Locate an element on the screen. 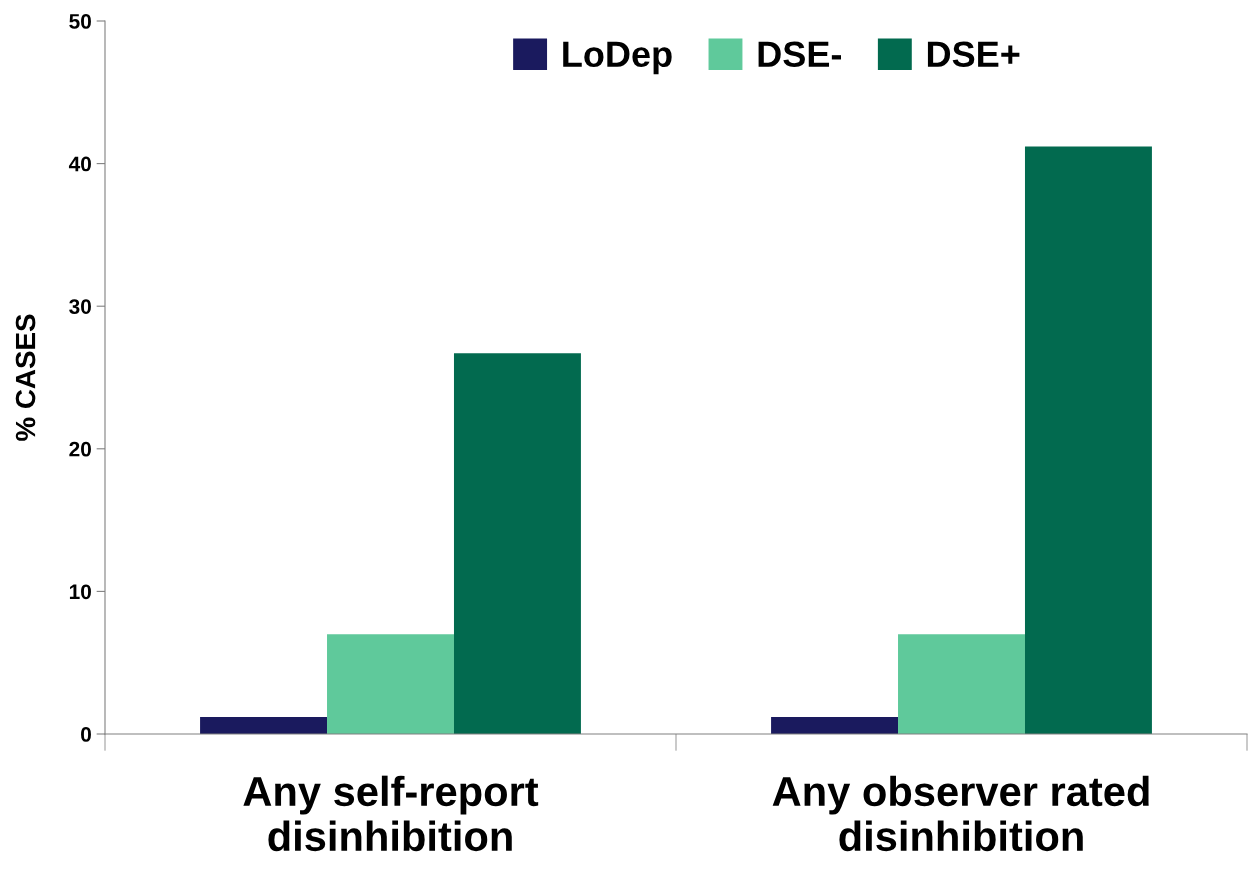 This screenshot has width=1249, height=895. legend-label: LoDep is located at coordinates (617, 58).